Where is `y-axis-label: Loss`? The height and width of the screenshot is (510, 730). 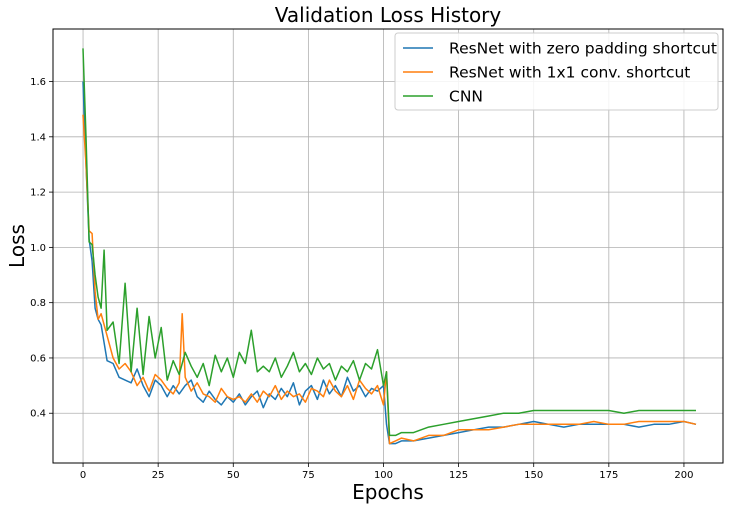
y-axis-label: Loss is located at coordinates (17, 246).